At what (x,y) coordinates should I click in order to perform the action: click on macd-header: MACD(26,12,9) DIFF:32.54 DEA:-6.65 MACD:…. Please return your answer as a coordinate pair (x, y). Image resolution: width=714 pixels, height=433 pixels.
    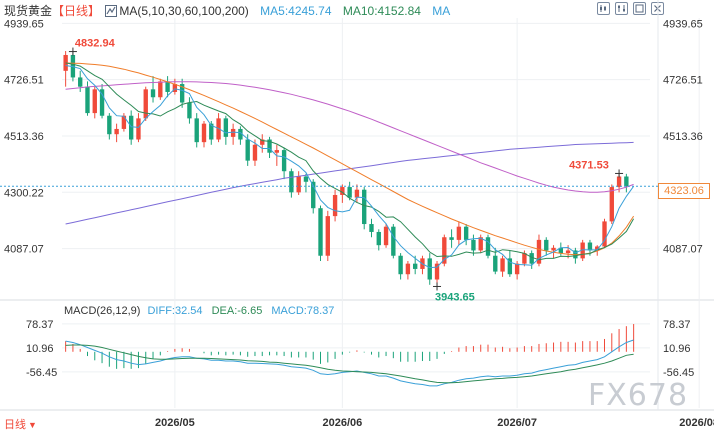
    Looking at the image, I should click on (199, 311).